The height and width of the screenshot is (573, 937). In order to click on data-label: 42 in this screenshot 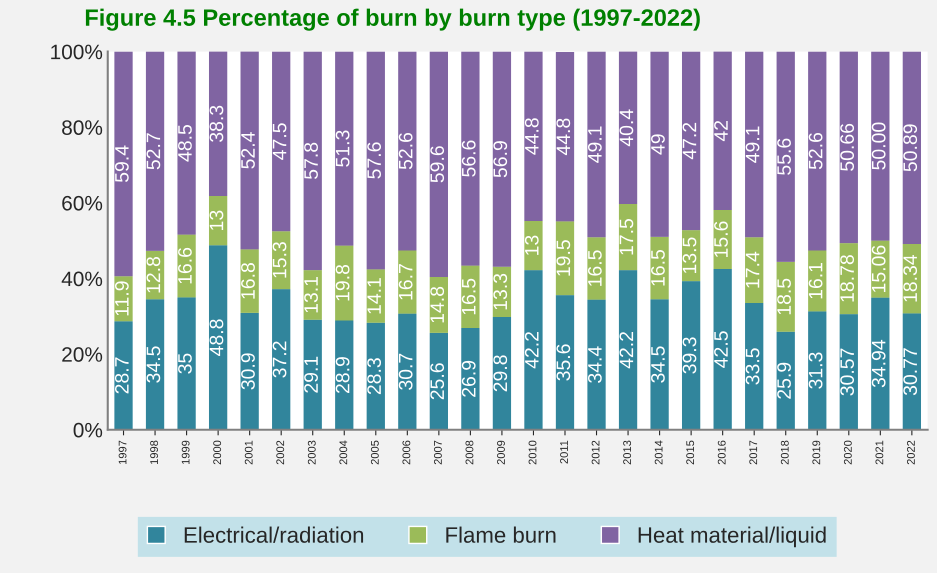, I will do `click(721, 131)`.